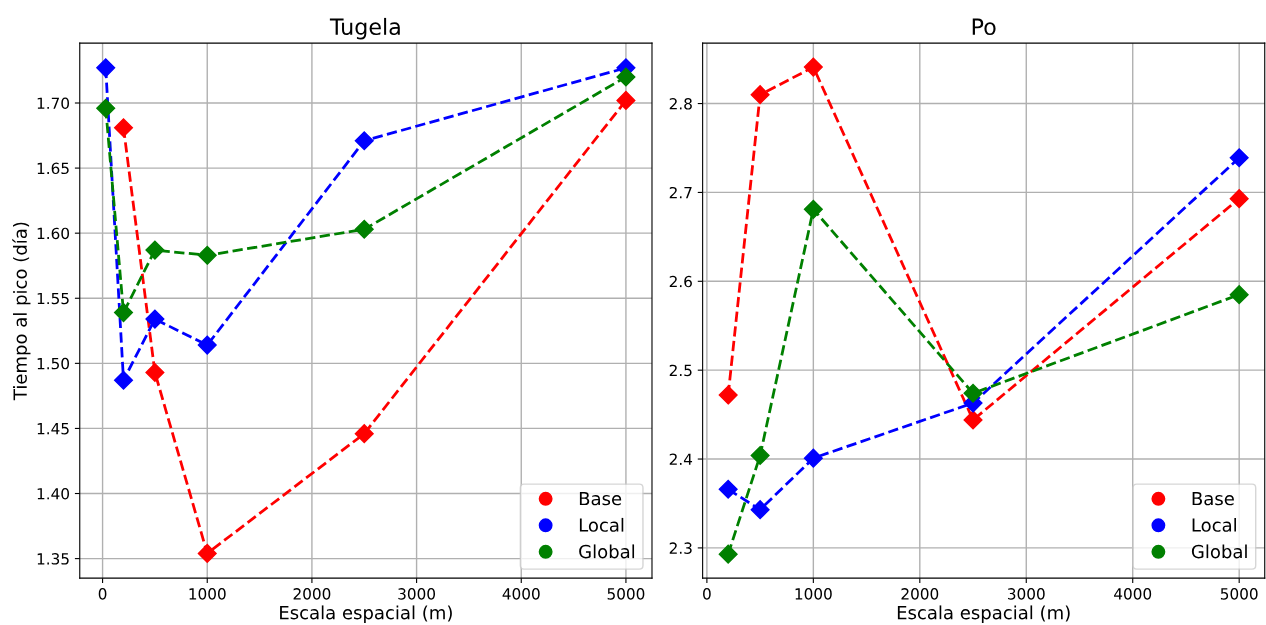 The width and height of the screenshot is (1266, 625). What do you see at coordinates (680, 281) in the screenshot?
I see `y-tick-label: 2.6` at bounding box center [680, 281].